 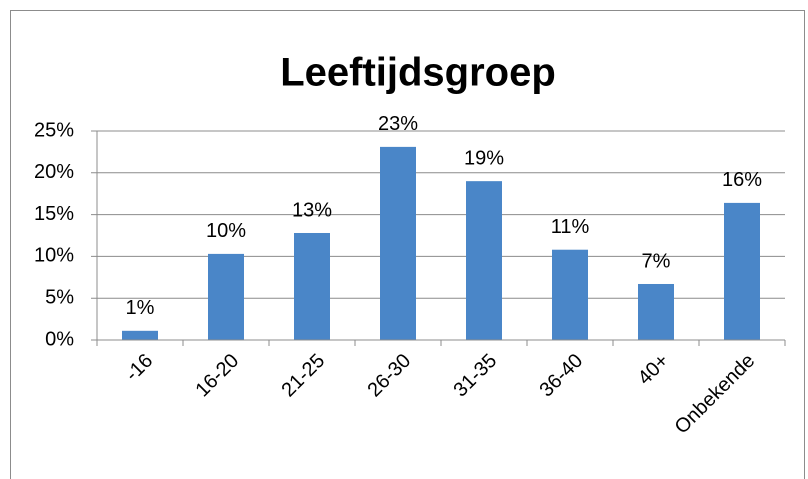 What do you see at coordinates (59, 339) in the screenshot?
I see `y-tick-label: 0%` at bounding box center [59, 339].